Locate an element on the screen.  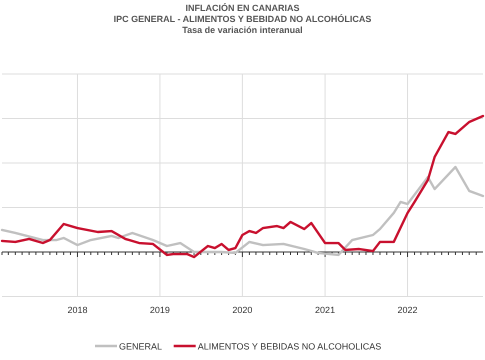
chart-subtitle: IPC GENERAL - ALIMENTOS Y BEBIDAD NO ALCOHÓLICAS Tasa de variación interanual is located at coordinates (243, 24).